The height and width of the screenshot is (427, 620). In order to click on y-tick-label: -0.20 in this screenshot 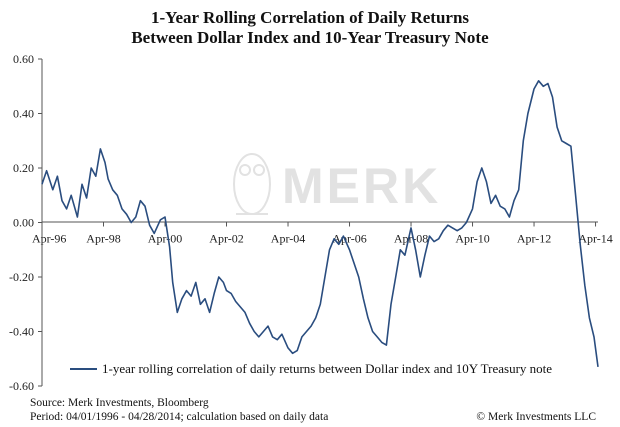, I will do `click(21, 277)`.